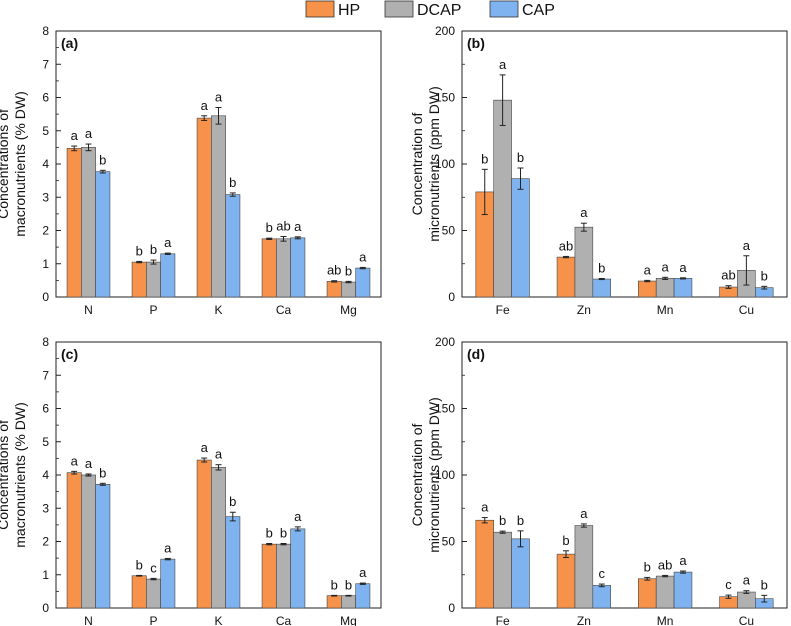 This screenshot has width=791, height=626. I want to click on bar-cap-zn, so click(601, 597).